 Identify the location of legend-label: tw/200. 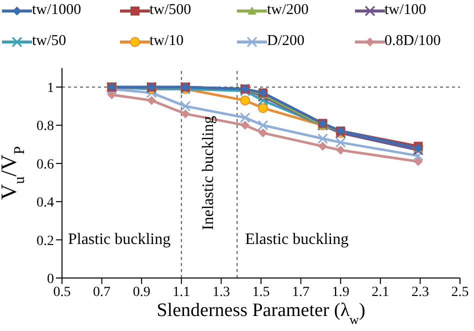
(288, 10).